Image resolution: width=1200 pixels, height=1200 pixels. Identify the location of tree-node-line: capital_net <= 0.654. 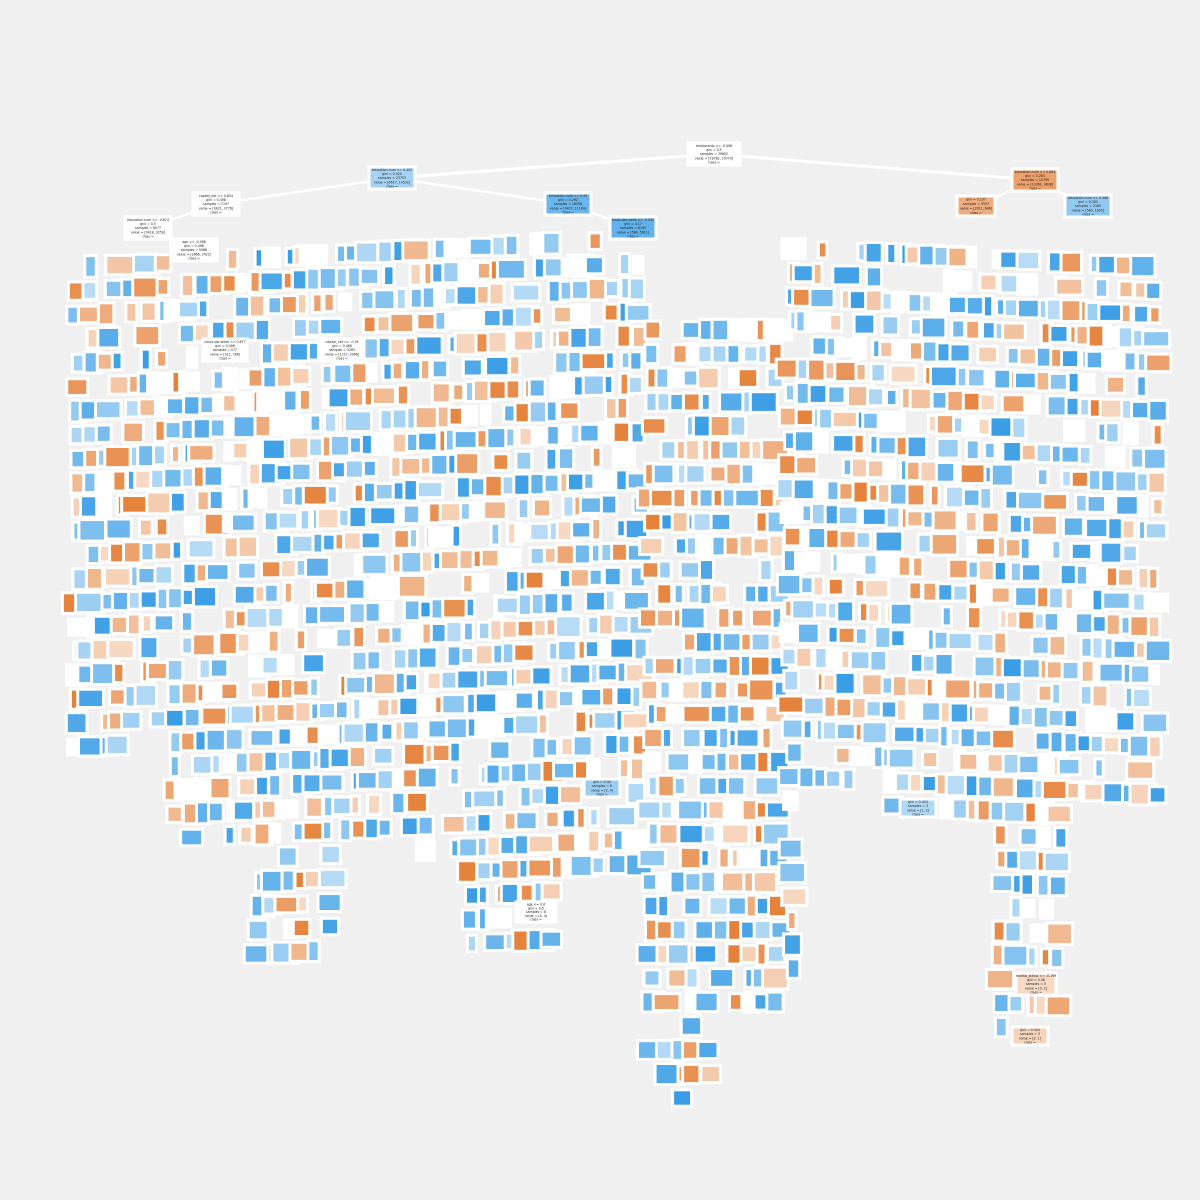
(216, 196).